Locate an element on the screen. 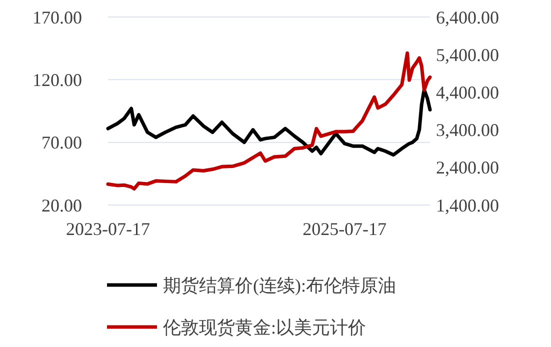 The image size is (551, 347). legend-label: 伦敦现货黄金:以美元计价 is located at coordinates (264, 327).